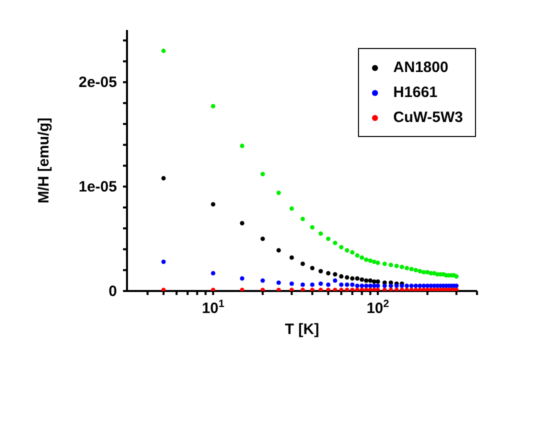  I want to click on y-tick-label: 2e-05, so click(97, 83).